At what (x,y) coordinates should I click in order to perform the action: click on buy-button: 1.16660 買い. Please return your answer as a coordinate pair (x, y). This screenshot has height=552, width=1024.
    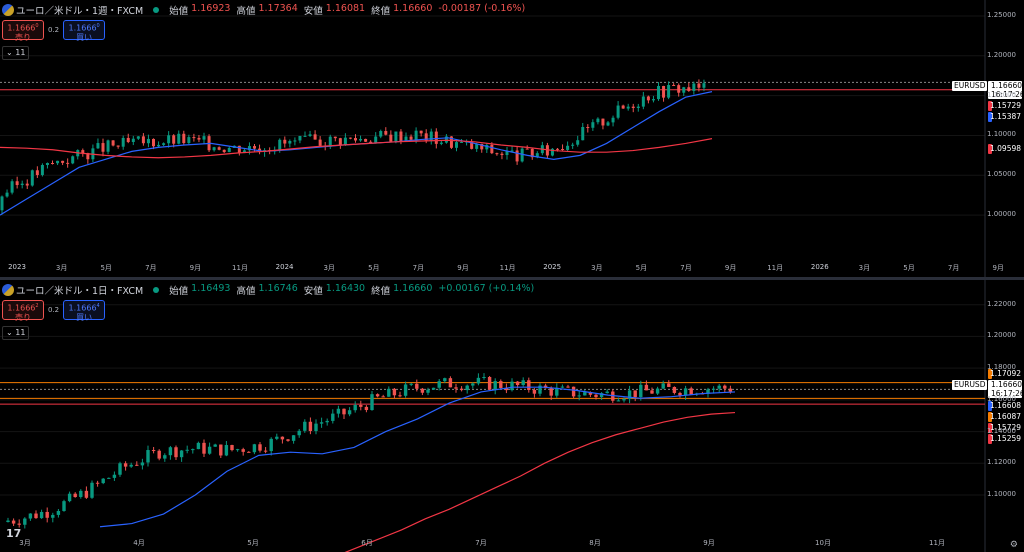
    Looking at the image, I should click on (84, 31).